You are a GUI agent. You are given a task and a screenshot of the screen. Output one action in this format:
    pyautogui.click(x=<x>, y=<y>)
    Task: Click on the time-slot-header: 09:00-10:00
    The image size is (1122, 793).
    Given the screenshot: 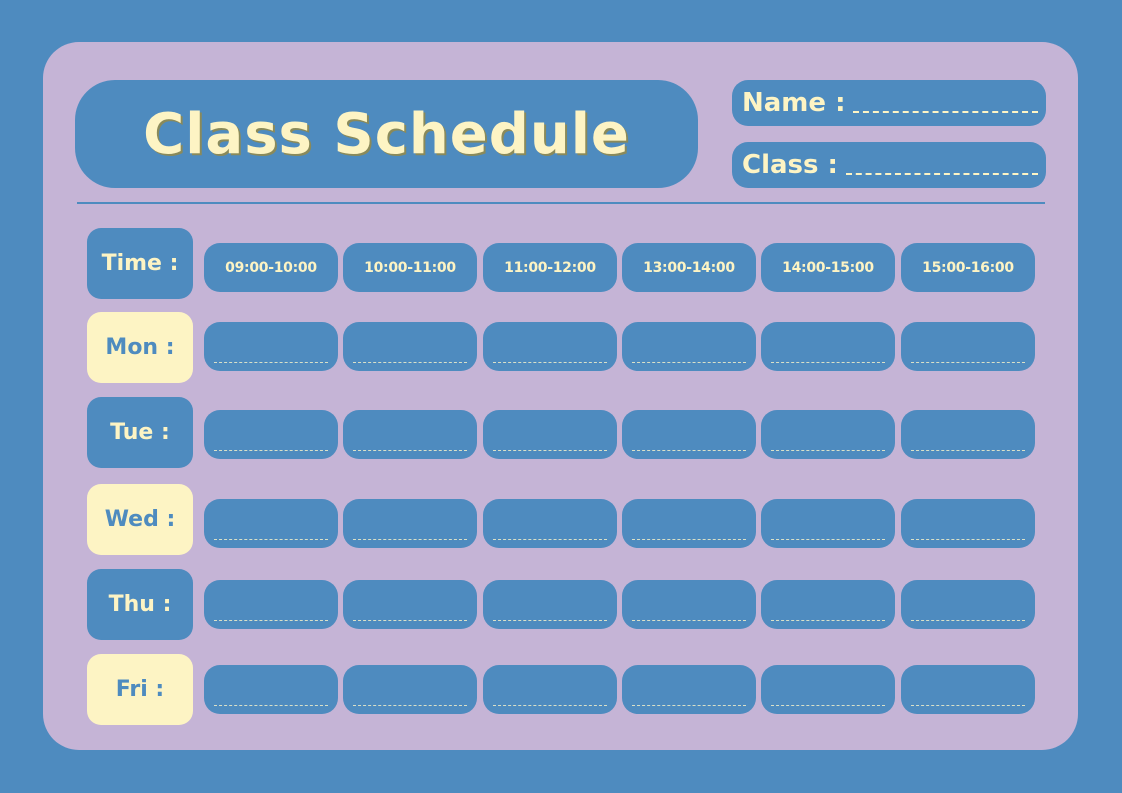 What is the action you would take?
    pyautogui.click(x=271, y=267)
    